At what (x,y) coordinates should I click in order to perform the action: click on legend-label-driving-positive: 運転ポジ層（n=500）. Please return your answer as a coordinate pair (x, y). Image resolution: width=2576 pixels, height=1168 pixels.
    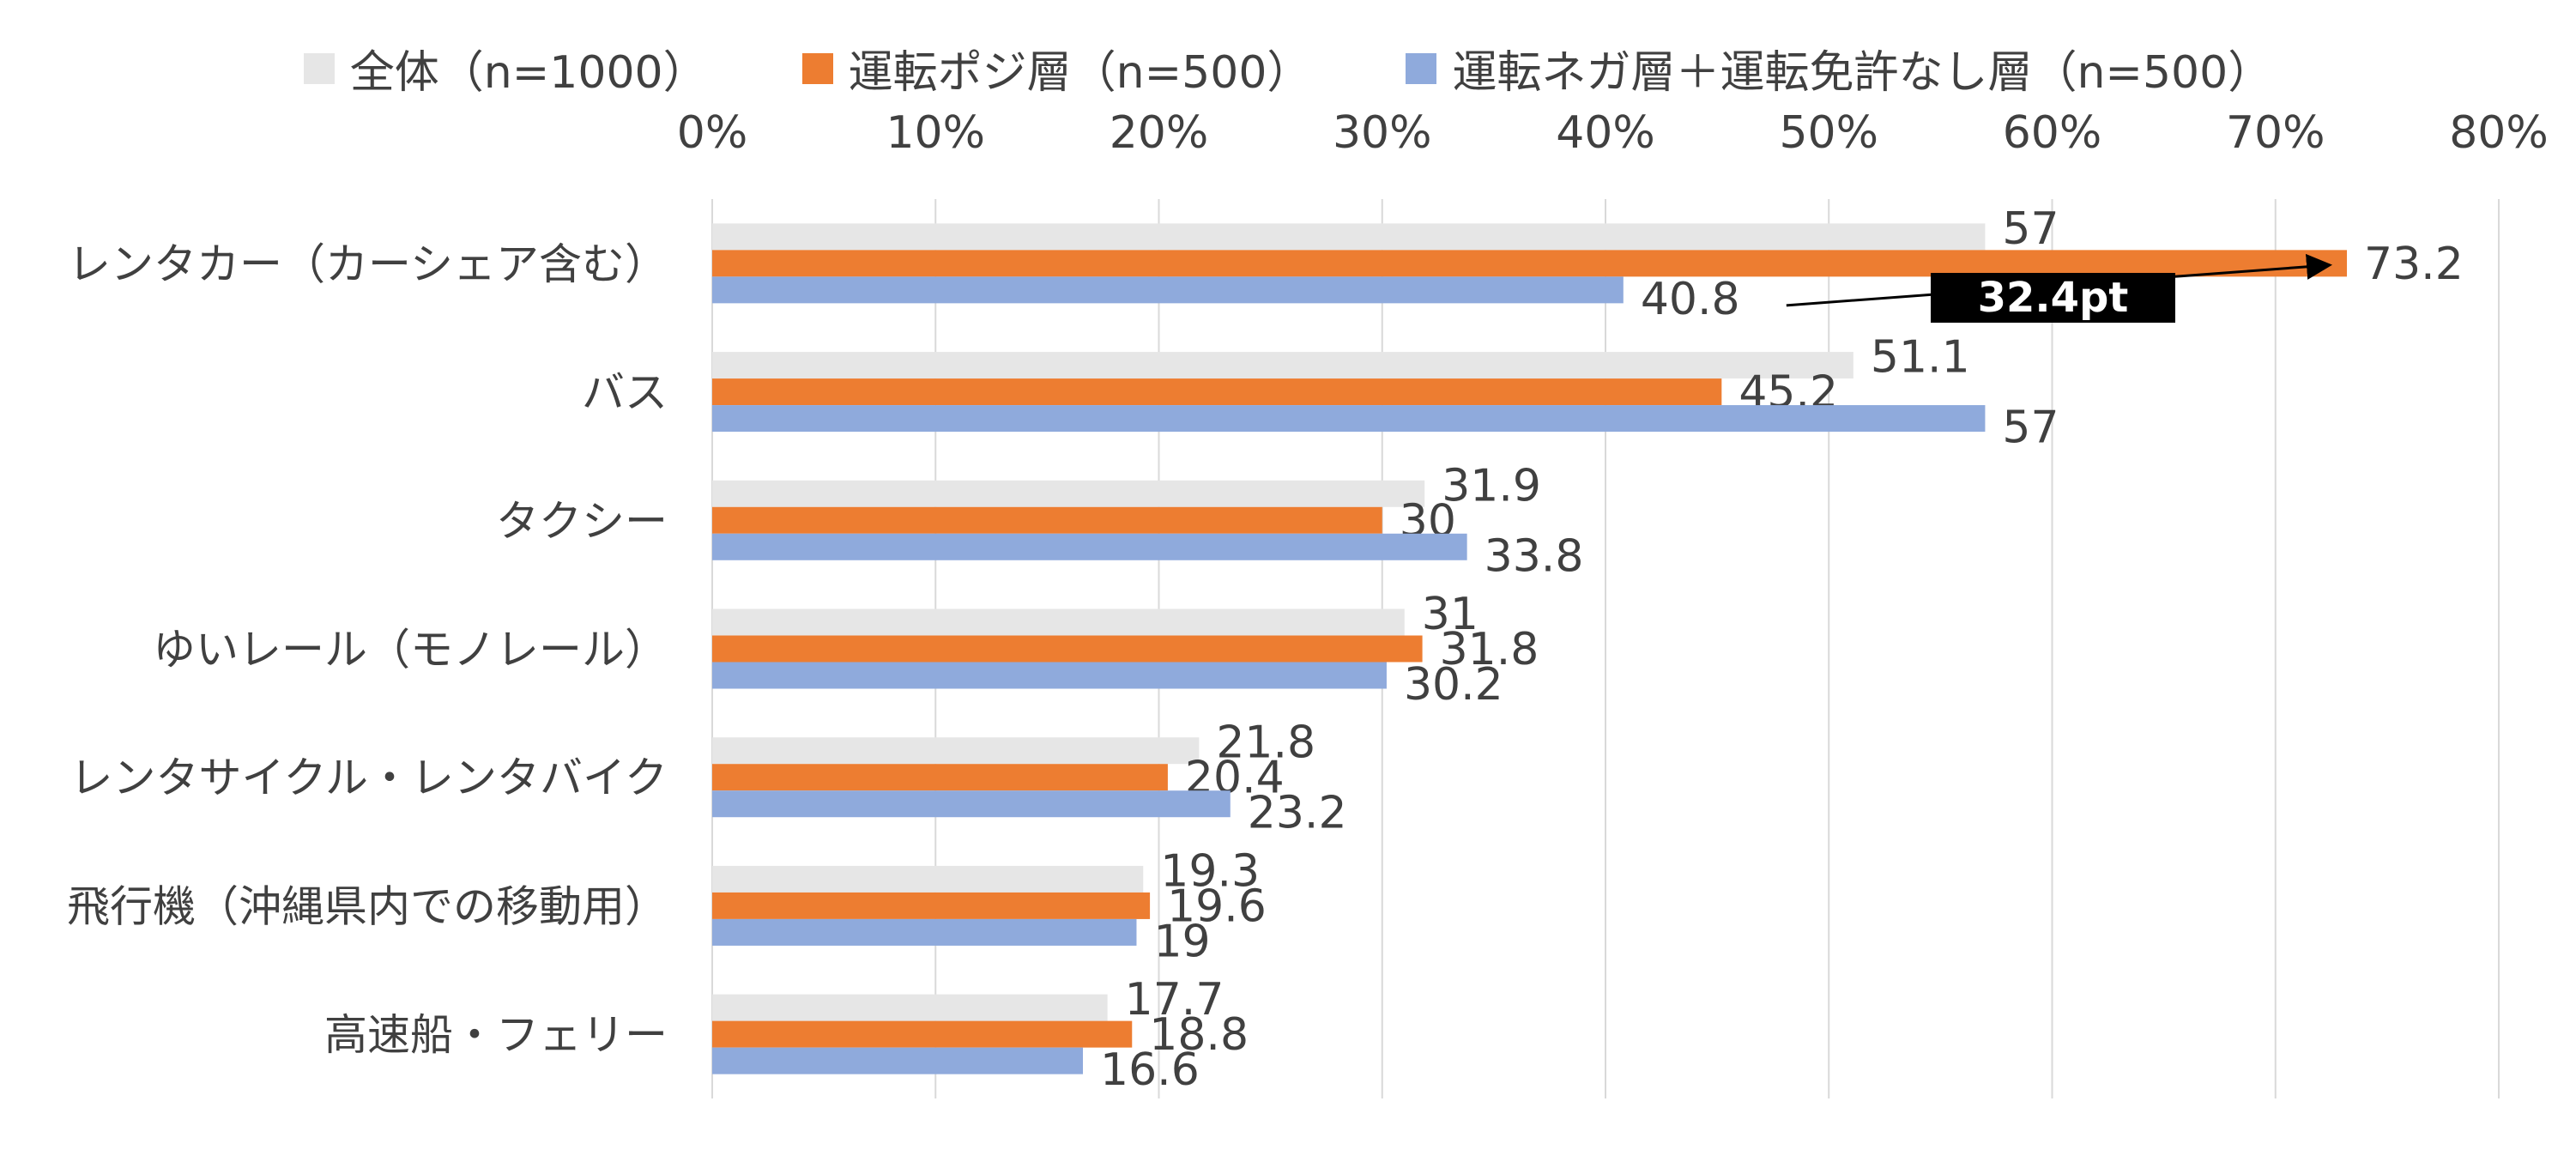
    Looking at the image, I should click on (1080, 73).